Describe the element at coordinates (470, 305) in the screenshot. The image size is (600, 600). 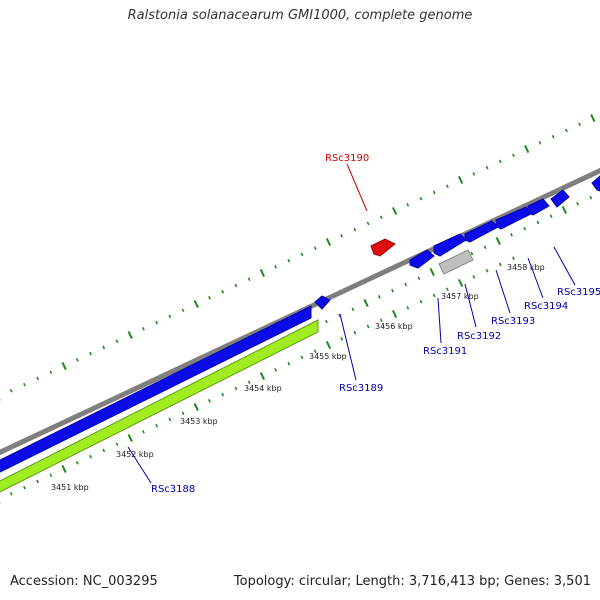
I see `leader-line-RSc3192` at that location.